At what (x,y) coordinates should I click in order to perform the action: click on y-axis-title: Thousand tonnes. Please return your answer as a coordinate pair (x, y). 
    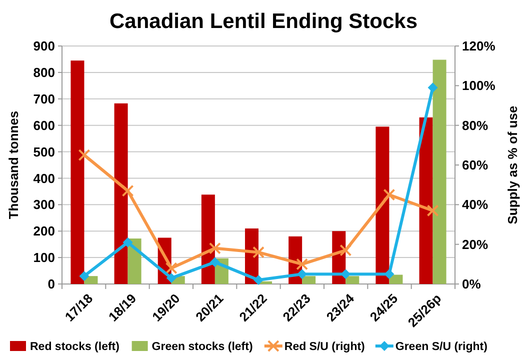
    Looking at the image, I should click on (13, 165).